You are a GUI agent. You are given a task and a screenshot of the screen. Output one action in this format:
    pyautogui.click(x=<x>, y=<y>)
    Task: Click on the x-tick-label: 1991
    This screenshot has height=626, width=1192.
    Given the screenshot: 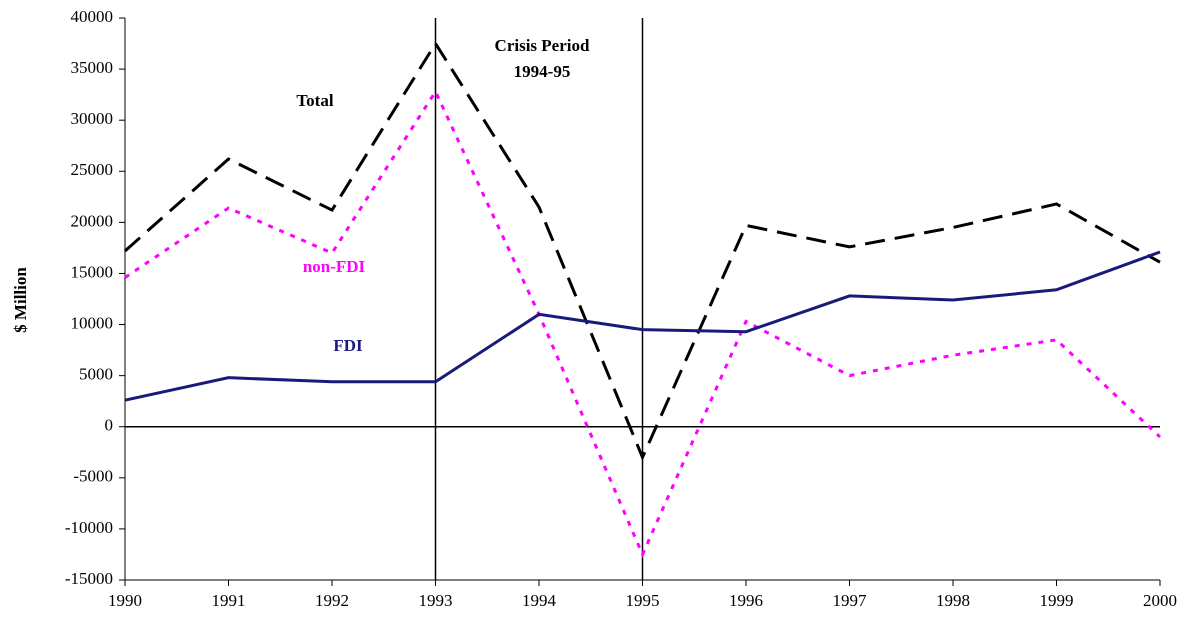 What is the action you would take?
    pyautogui.click(x=229, y=600)
    